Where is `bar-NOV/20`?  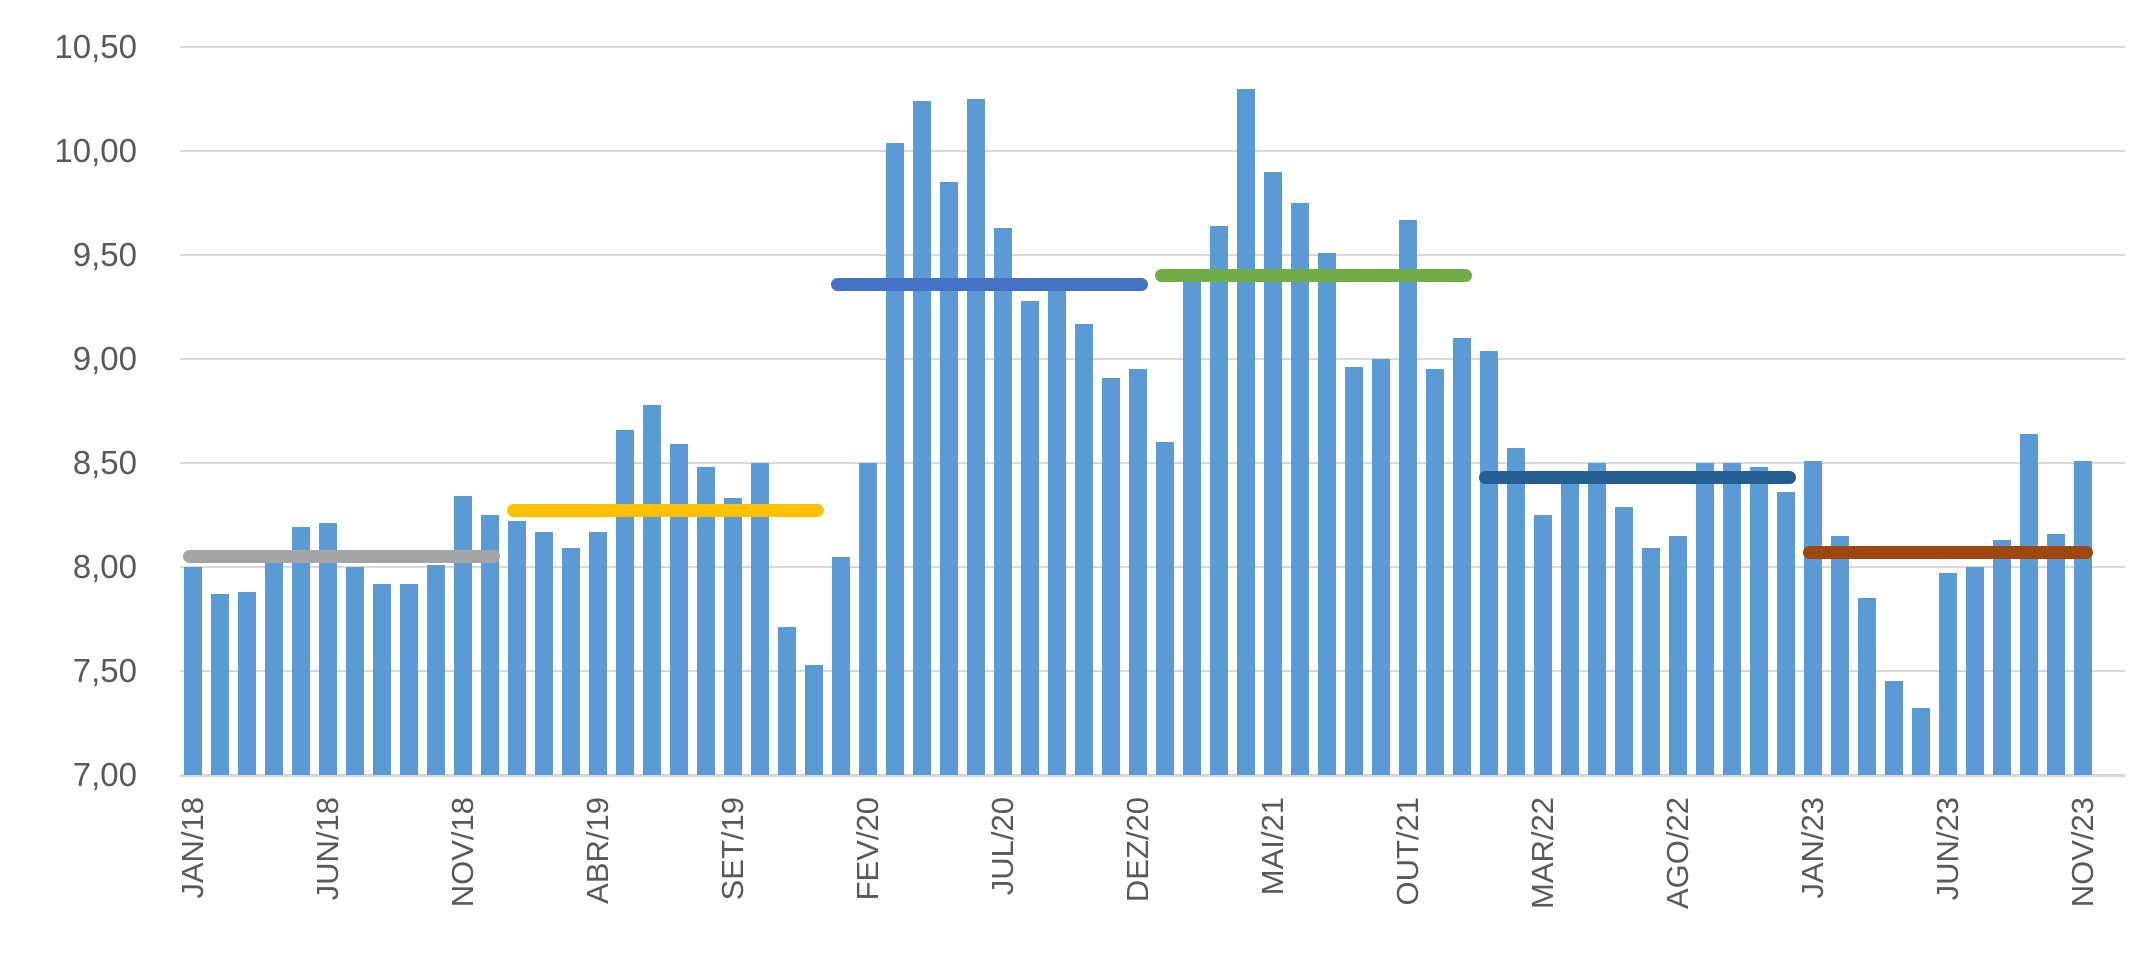
bar-NOV/20 is located at coordinates (1111, 576).